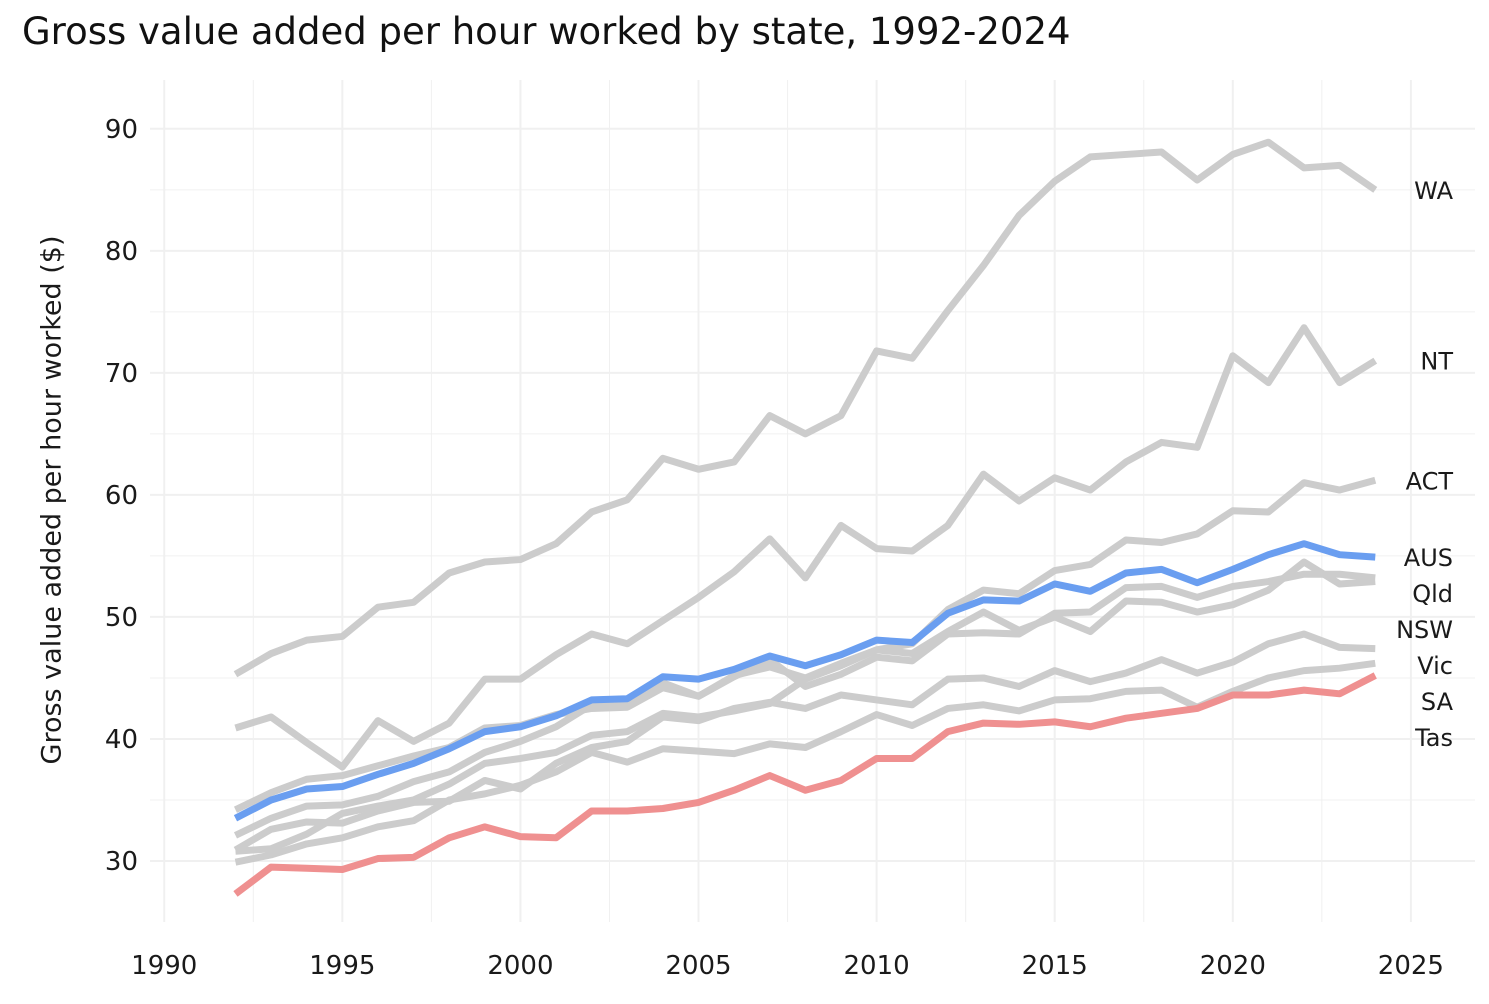 The height and width of the screenshot is (1004, 1489). Describe the element at coordinates (342, 966) in the screenshot. I see `x-tick-label: 1995` at that location.